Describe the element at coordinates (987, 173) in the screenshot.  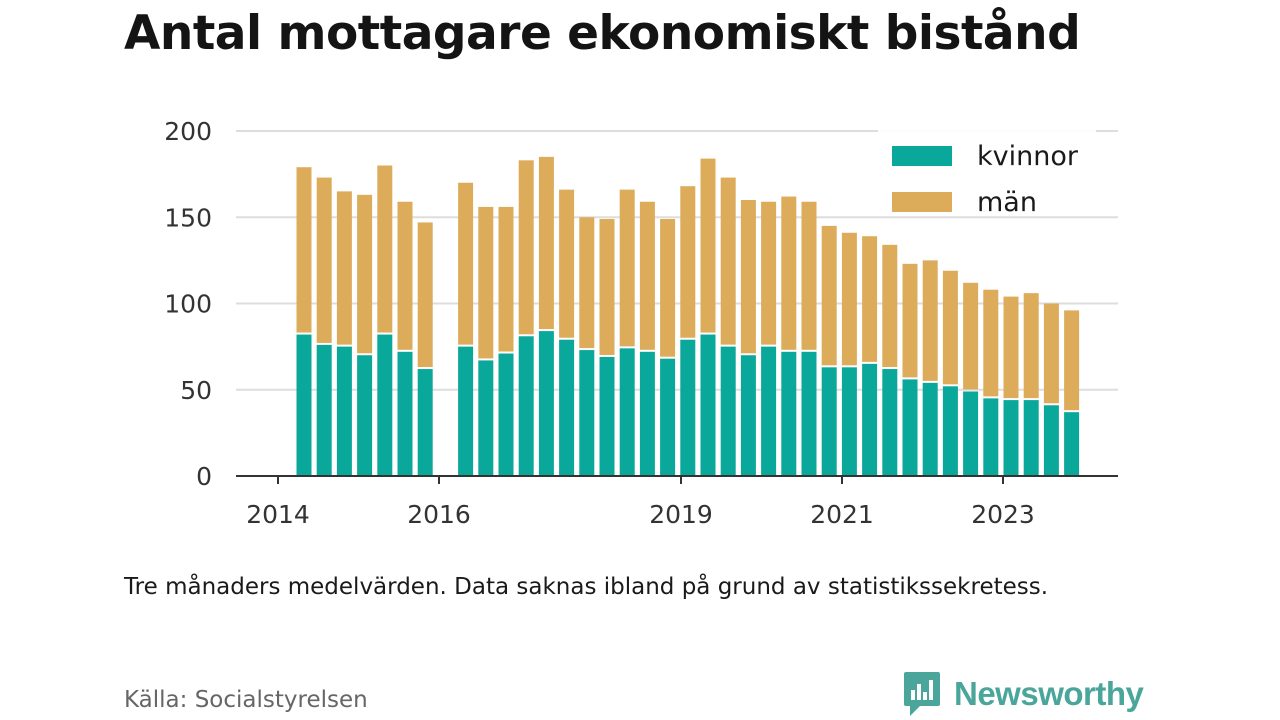
I see `legend: kvinnor män` at that location.